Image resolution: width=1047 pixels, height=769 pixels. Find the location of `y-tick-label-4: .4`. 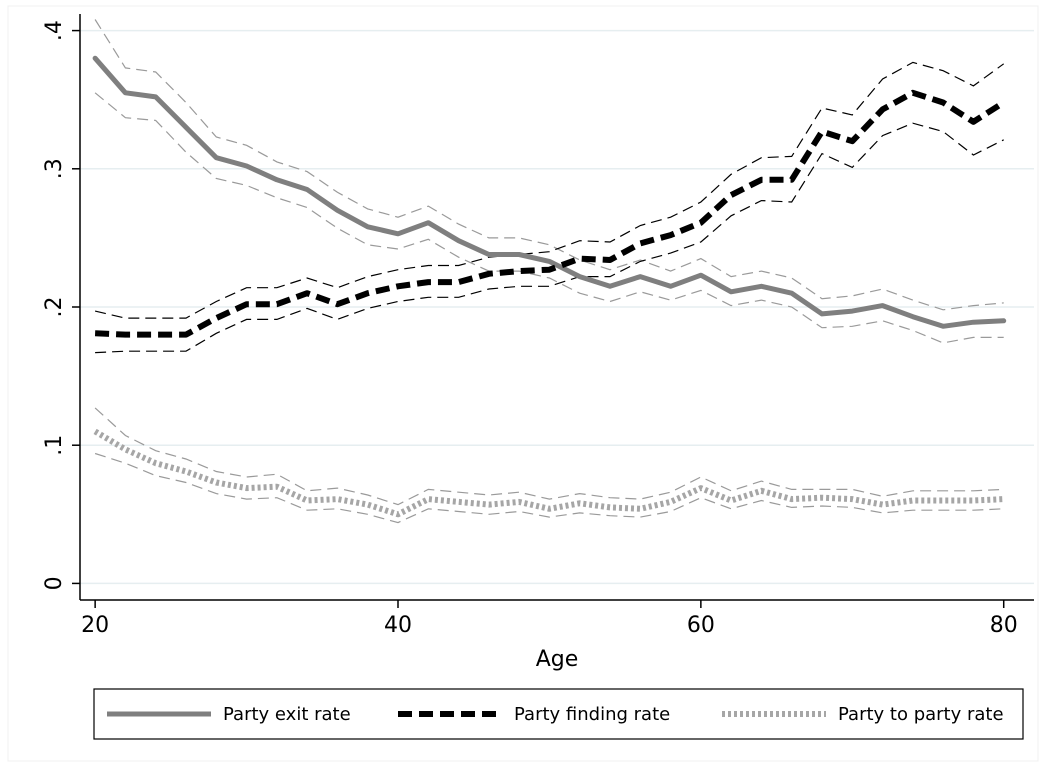

y-tick-label-4: .4 is located at coordinates (54, 30).